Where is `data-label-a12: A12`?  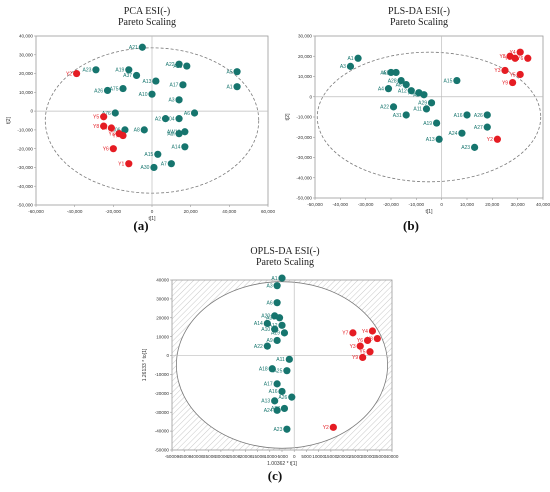 data-label-a12: A12 is located at coordinates (402, 91).